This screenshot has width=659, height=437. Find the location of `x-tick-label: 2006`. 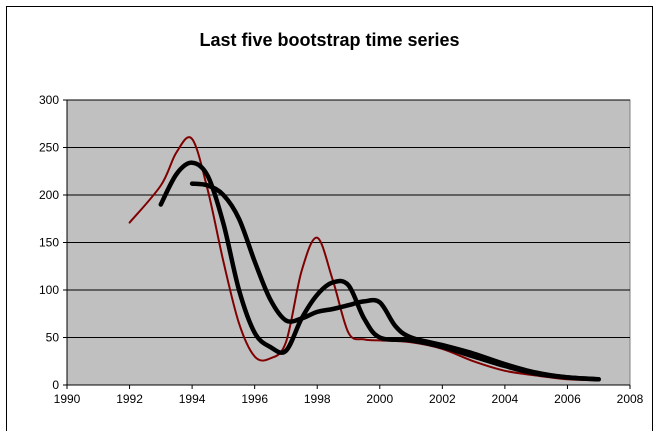

x-tick-label: 2006 is located at coordinates (567, 399).